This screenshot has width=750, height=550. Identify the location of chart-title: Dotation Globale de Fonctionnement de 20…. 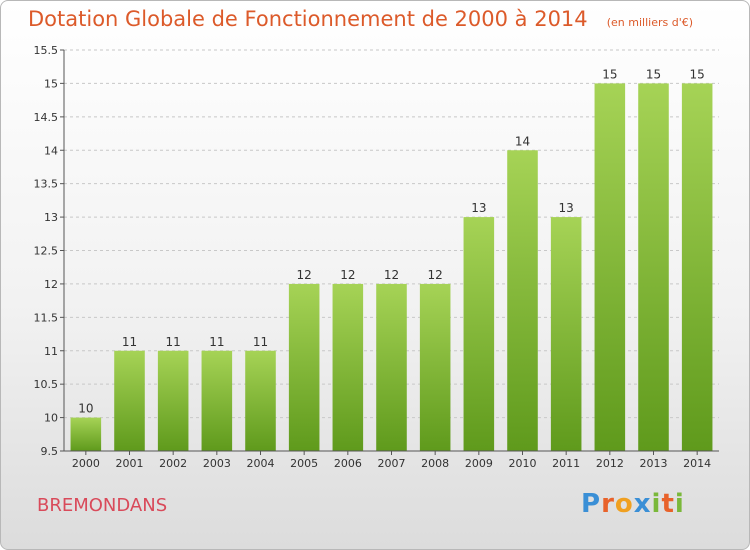
(308, 19).